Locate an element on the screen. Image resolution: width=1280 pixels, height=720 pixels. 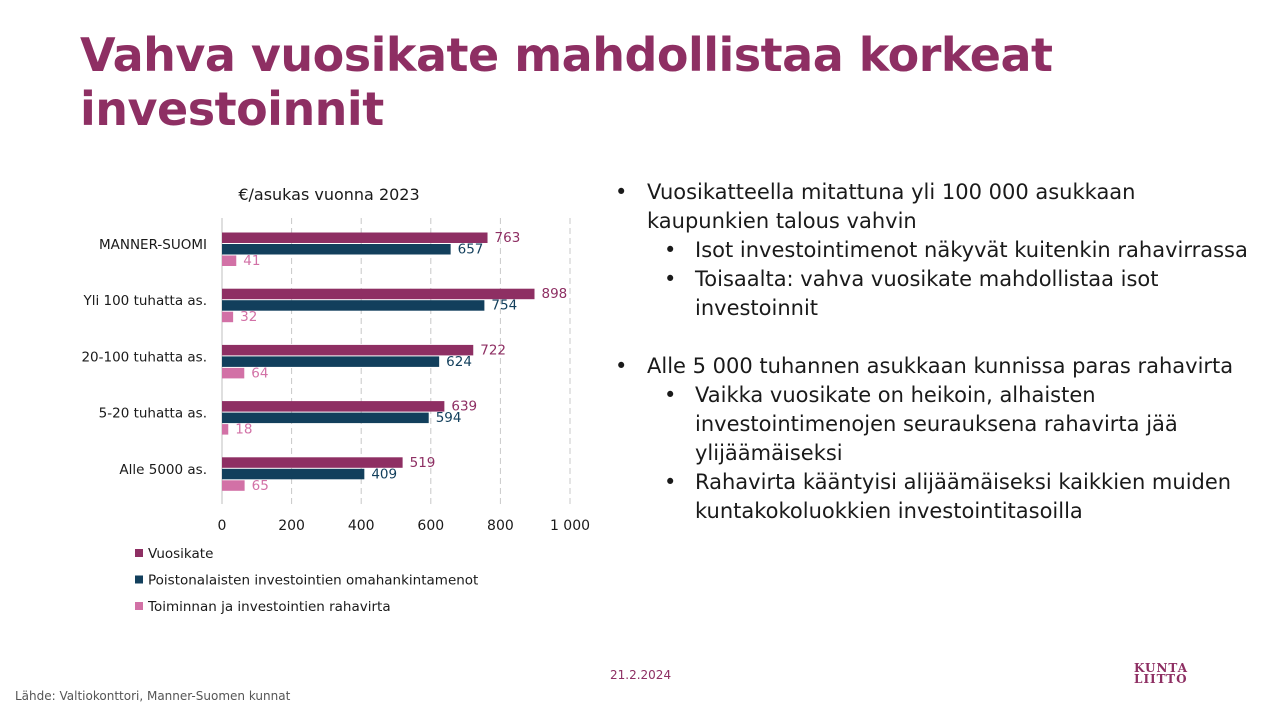
category-label: MANNER-SUOMI is located at coordinates (153, 245).